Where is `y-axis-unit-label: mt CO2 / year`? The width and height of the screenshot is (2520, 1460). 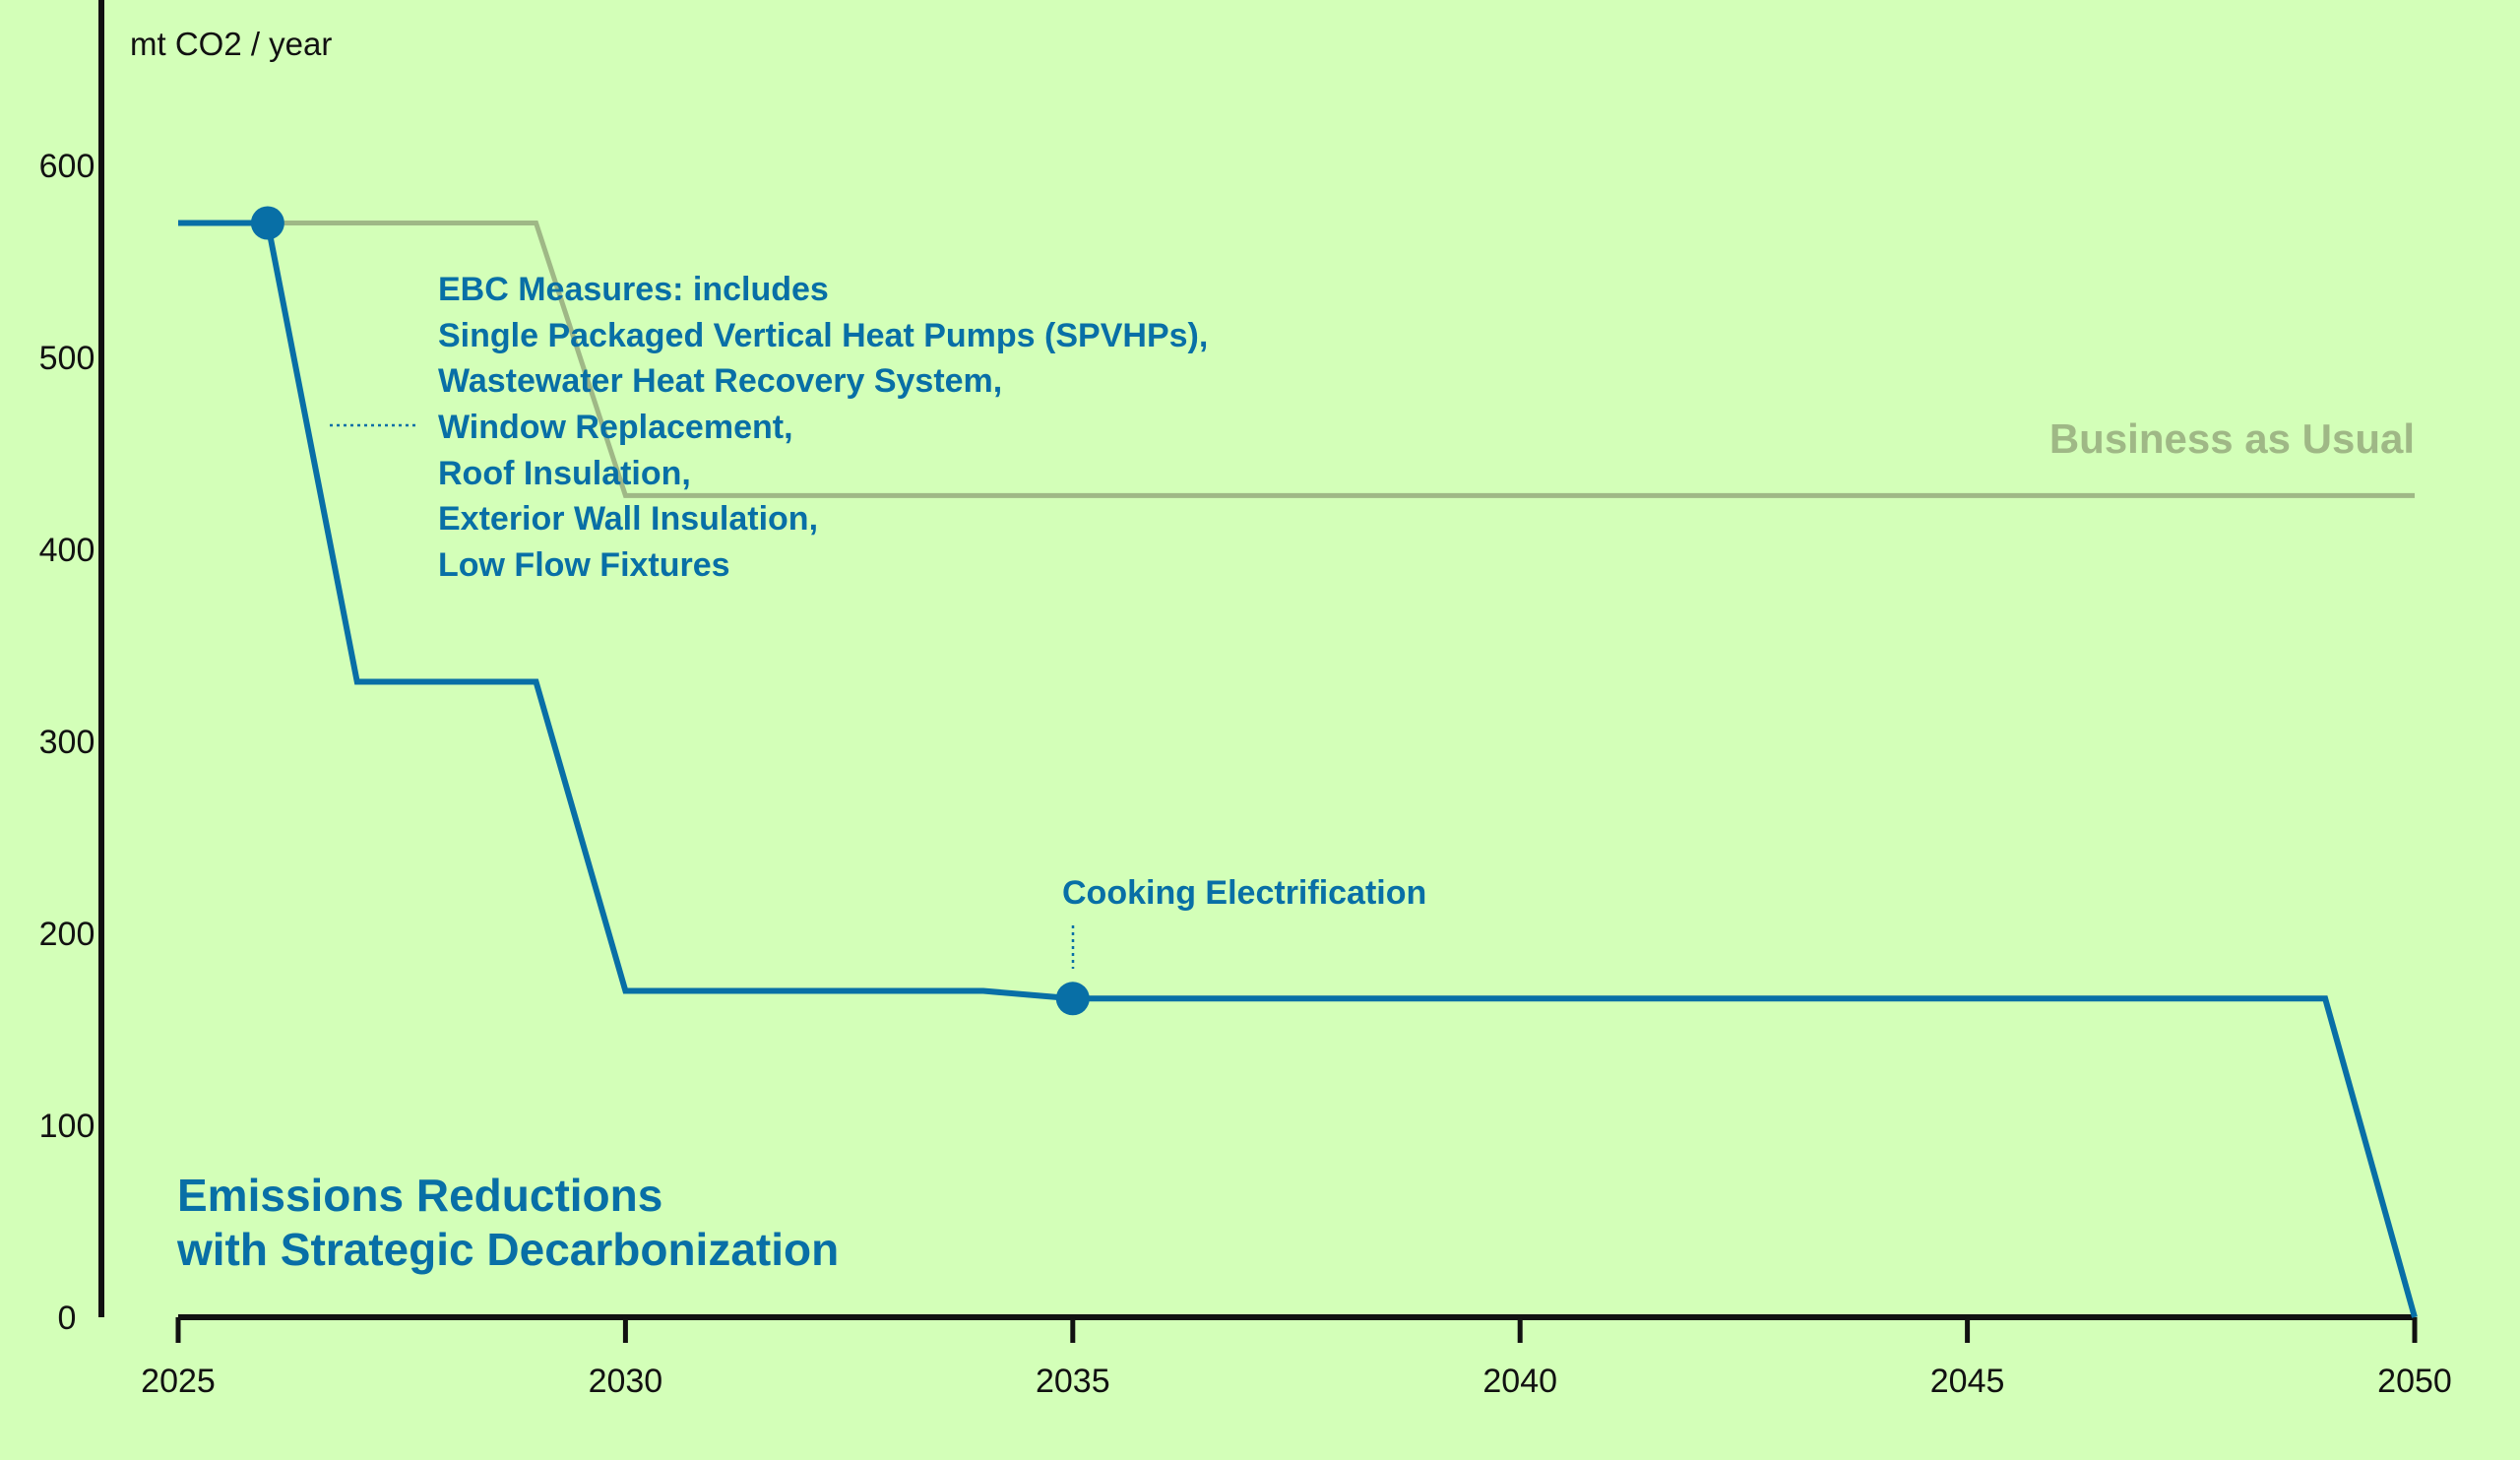 y-axis-unit-label: mt CO2 / year is located at coordinates (231, 44).